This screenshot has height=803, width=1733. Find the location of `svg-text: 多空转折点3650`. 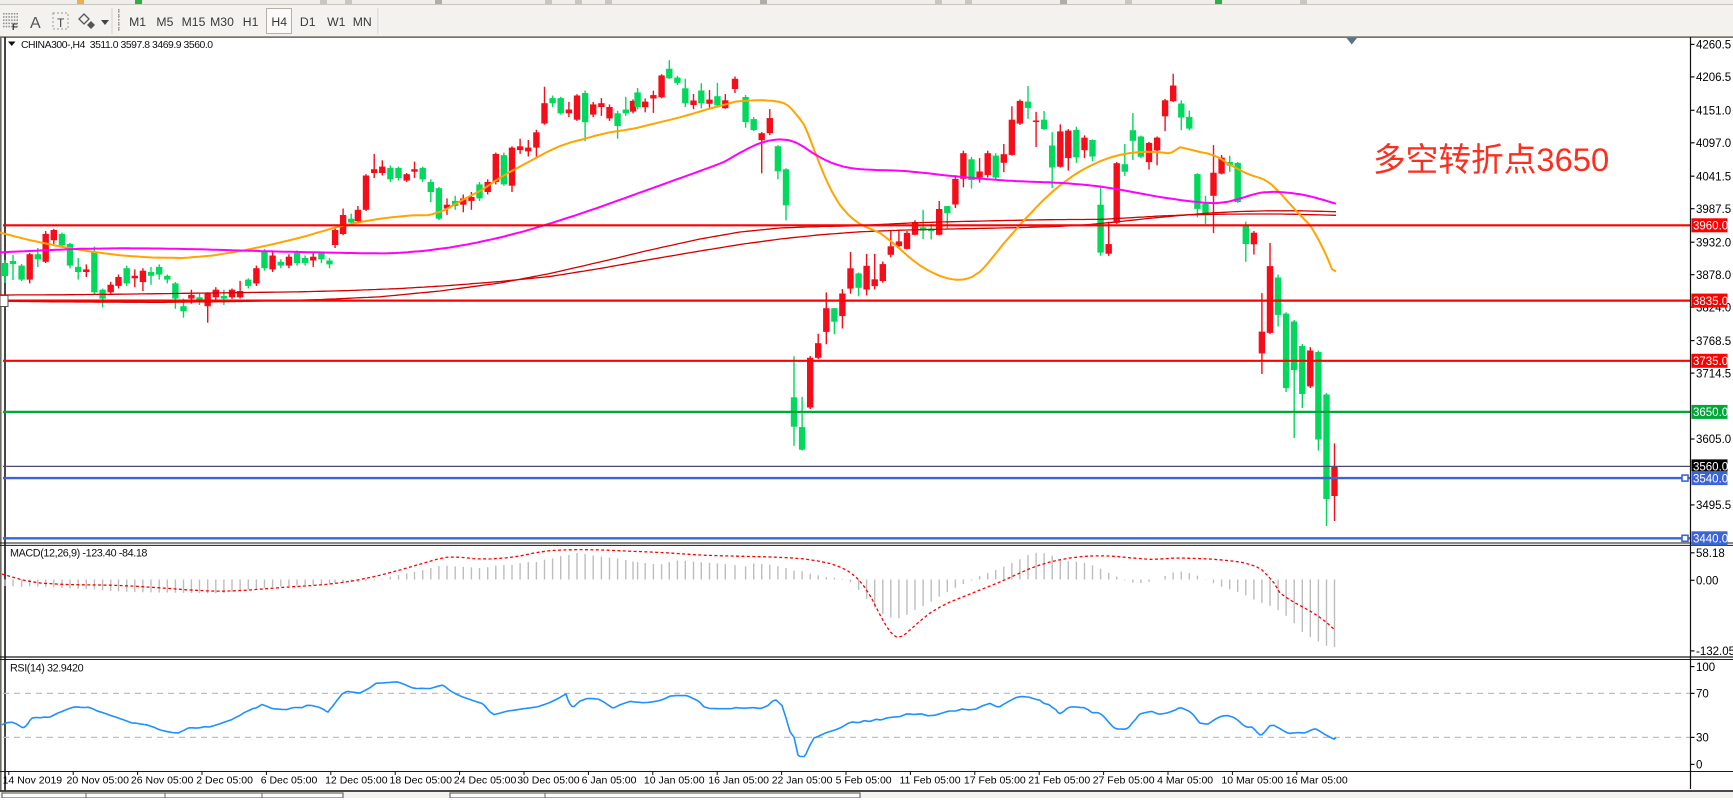

svg-text: 多空转折点3650 is located at coordinates (1491, 159).